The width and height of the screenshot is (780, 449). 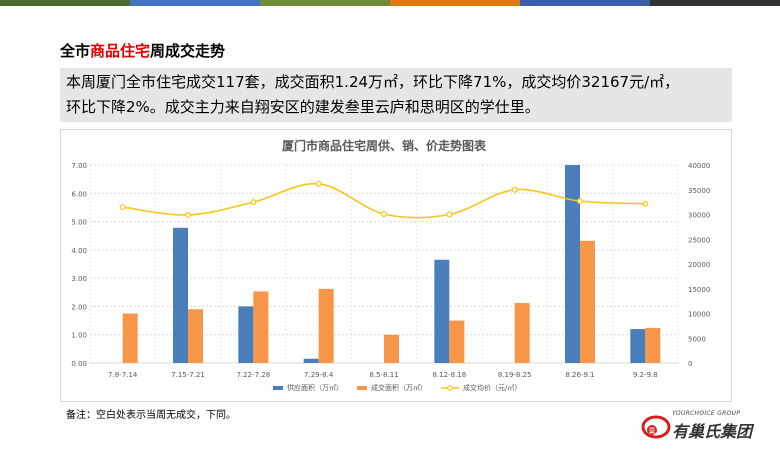 What do you see at coordinates (79, 223) in the screenshot?
I see `y-left-tick-label: 5.00` at bounding box center [79, 223].